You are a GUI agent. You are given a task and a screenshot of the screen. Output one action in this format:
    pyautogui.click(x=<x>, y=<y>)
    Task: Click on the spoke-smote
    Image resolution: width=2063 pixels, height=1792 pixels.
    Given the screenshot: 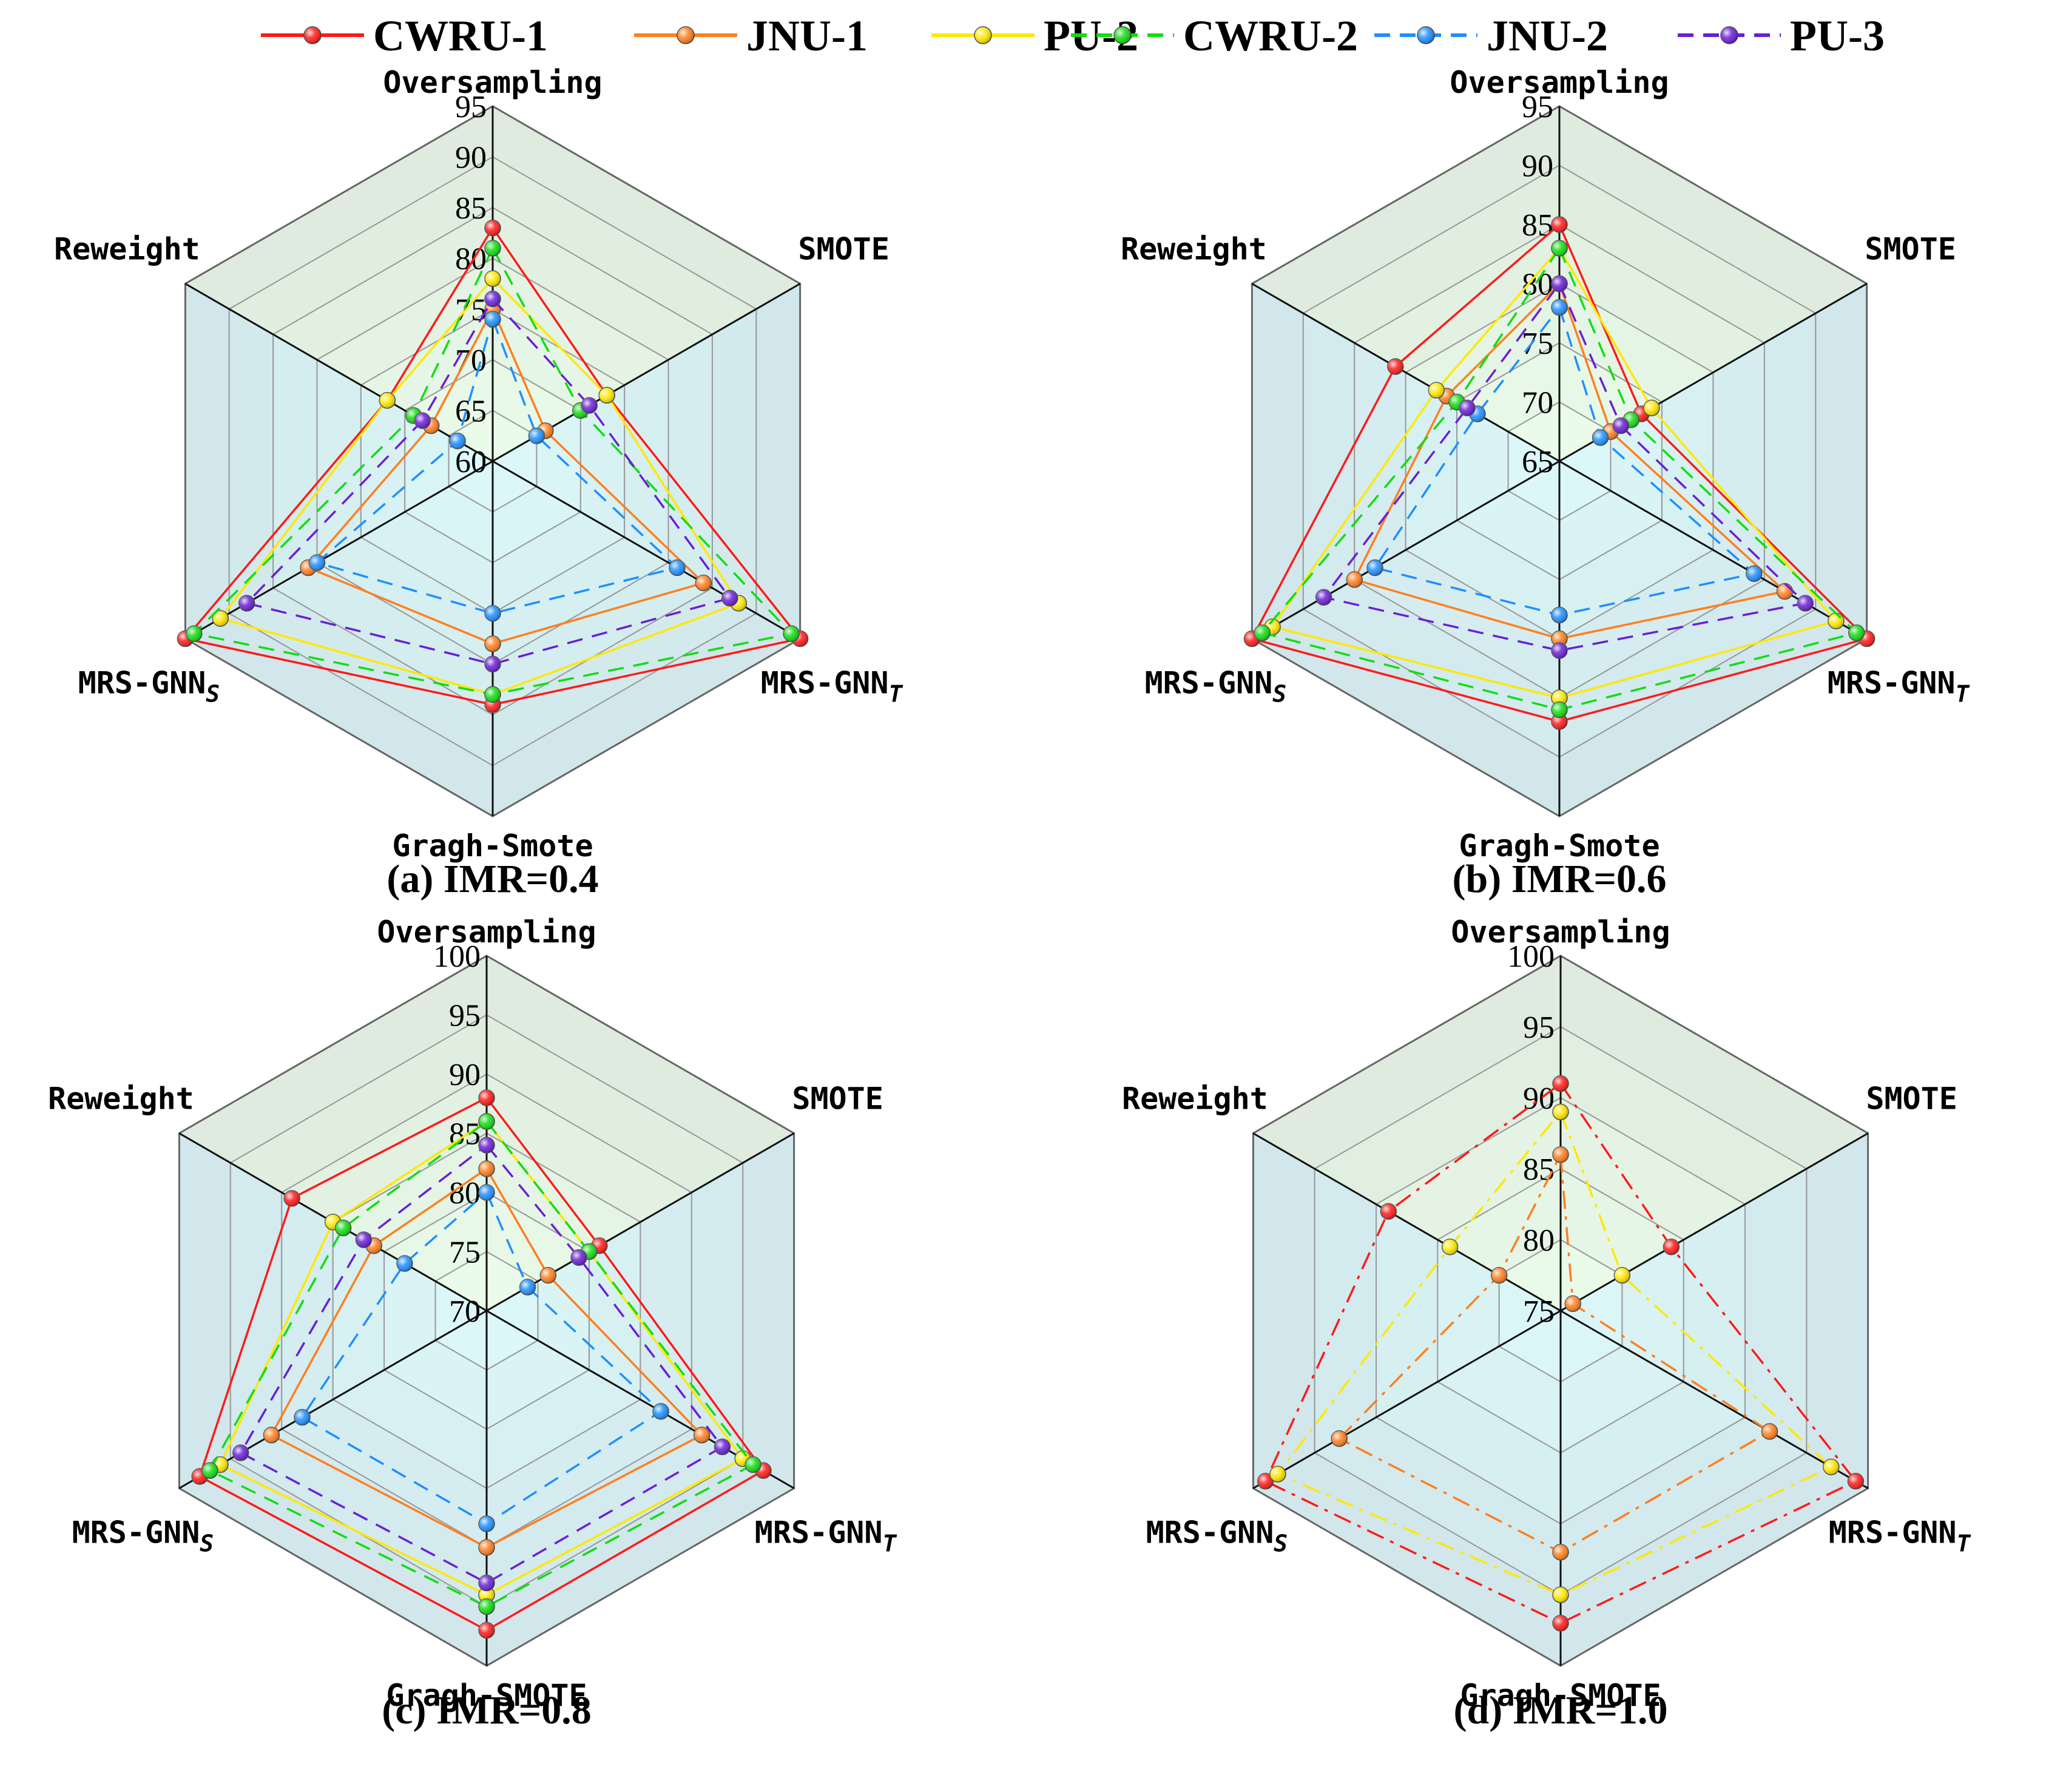 What is the action you would take?
    pyautogui.click(x=1715, y=1222)
    